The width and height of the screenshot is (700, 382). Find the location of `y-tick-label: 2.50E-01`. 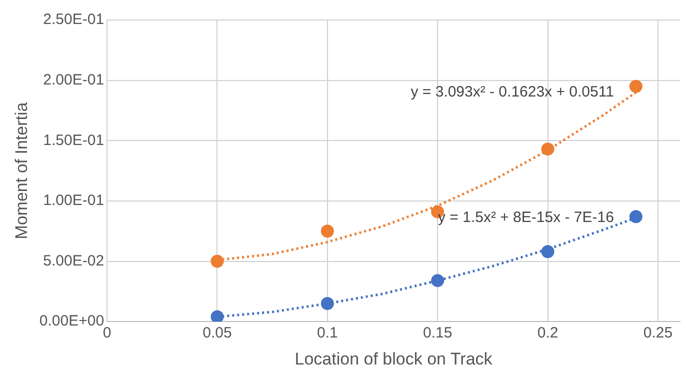

y-tick-label: 2.50E-01 is located at coordinates (73, 19).